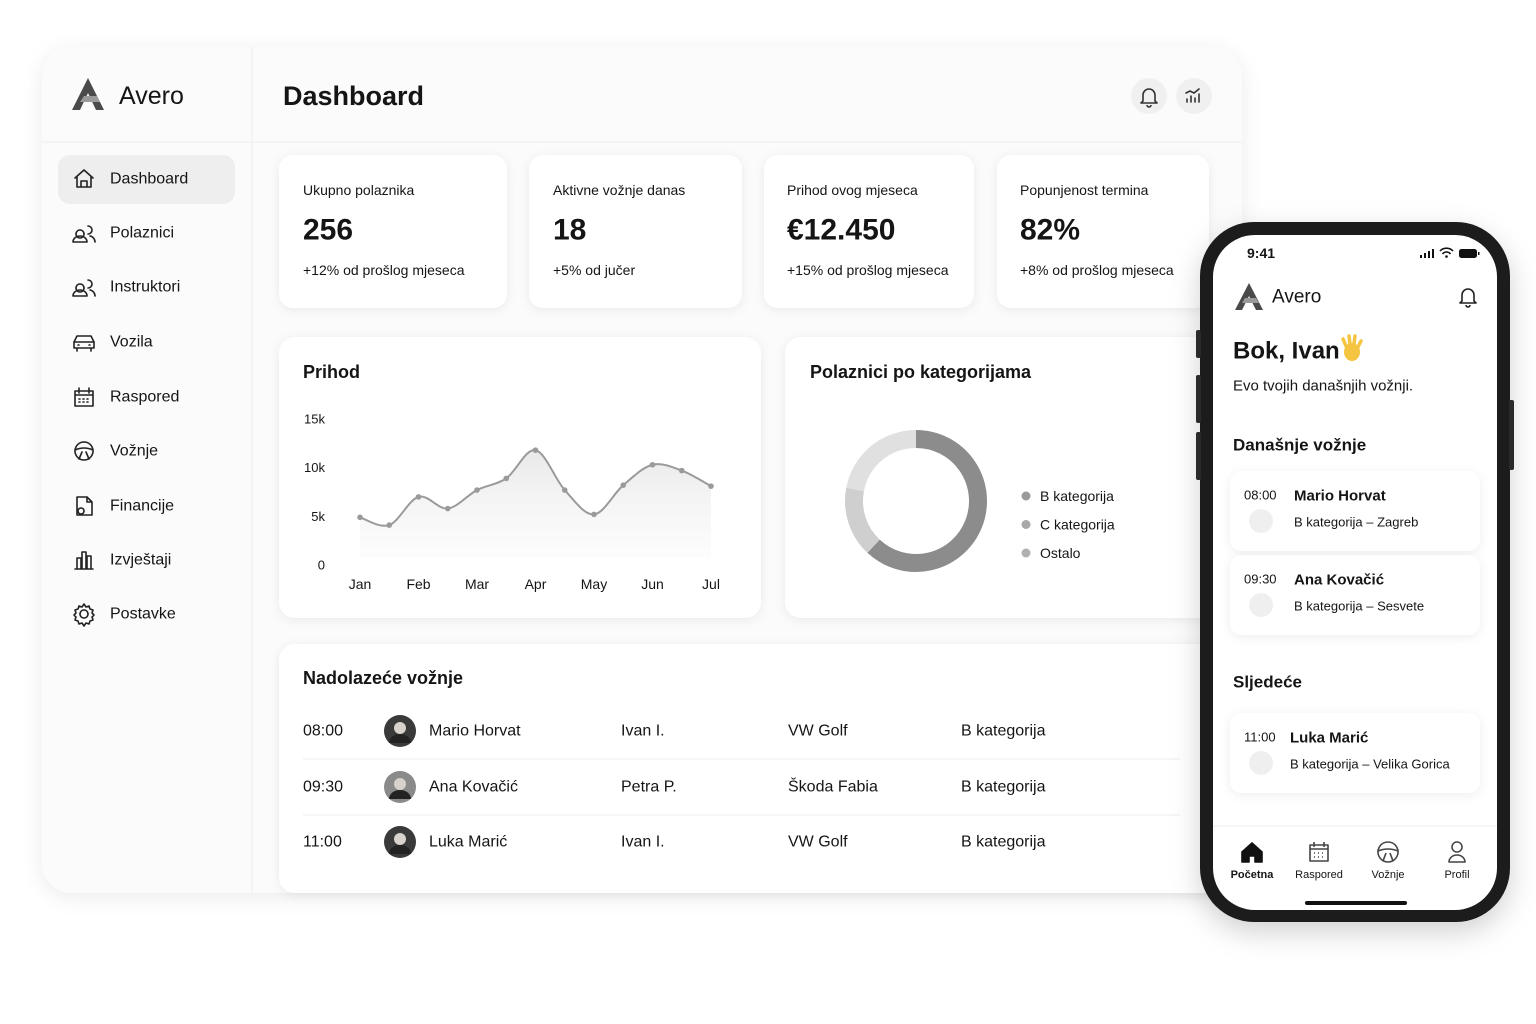  Describe the element at coordinates (1370, 764) in the screenshot. I see `ride-detail: B kategorija – Velika Gorica` at that location.